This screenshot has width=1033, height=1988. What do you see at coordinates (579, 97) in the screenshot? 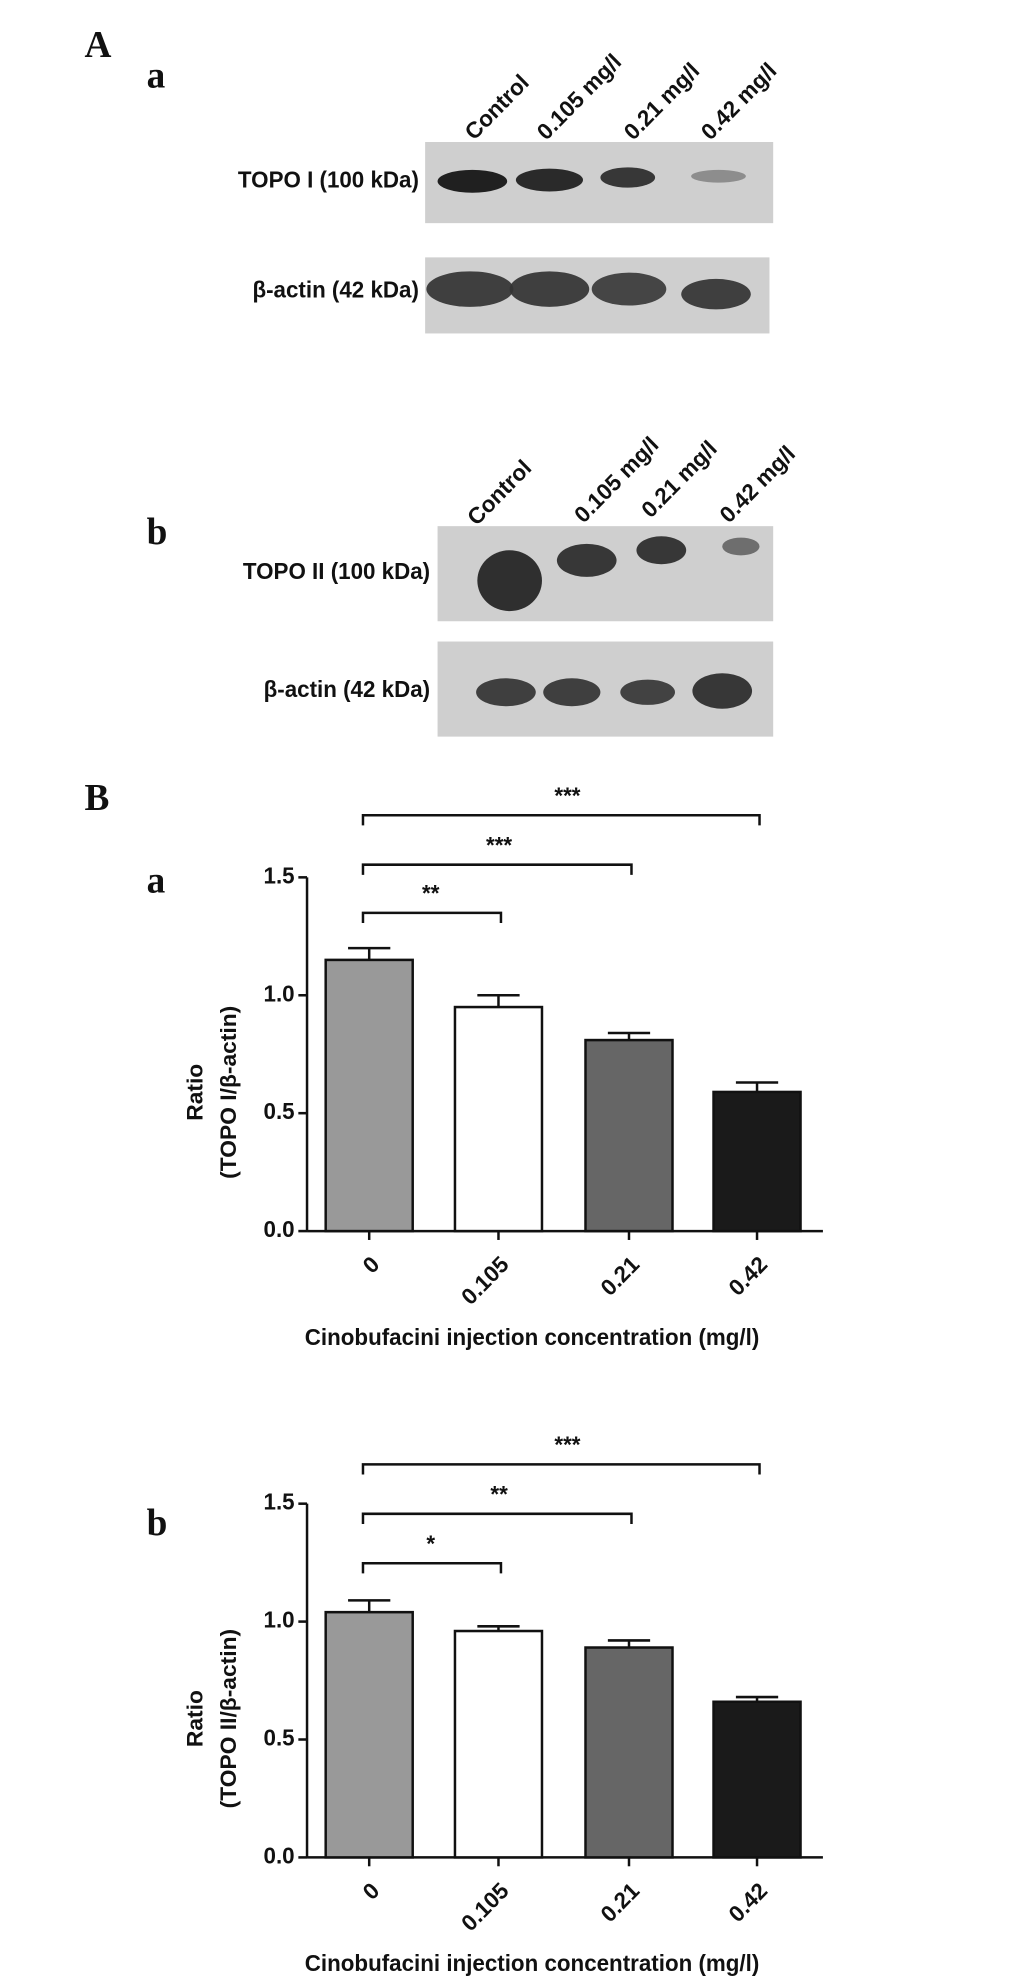
I see `lane-label: 0.105 mg/l` at bounding box center [579, 97].